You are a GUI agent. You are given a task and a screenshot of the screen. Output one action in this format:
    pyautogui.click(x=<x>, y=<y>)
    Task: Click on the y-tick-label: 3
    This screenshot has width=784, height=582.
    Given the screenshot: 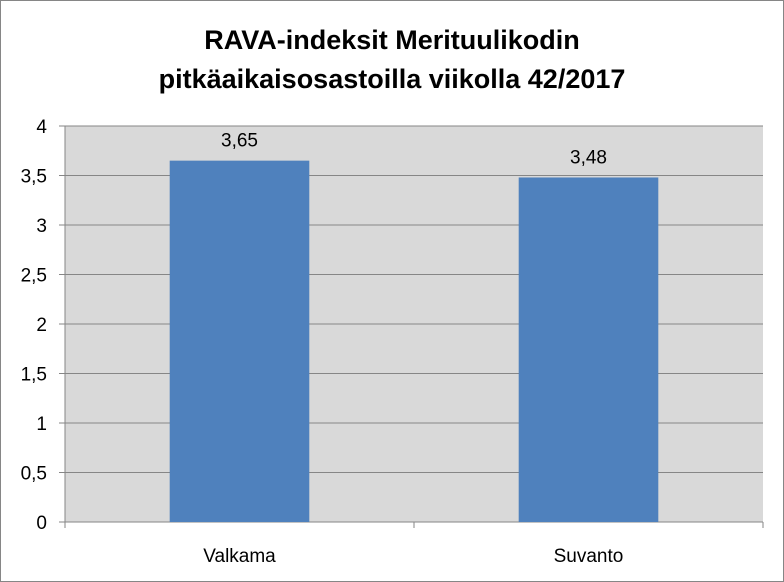 What is the action you would take?
    pyautogui.click(x=41, y=226)
    